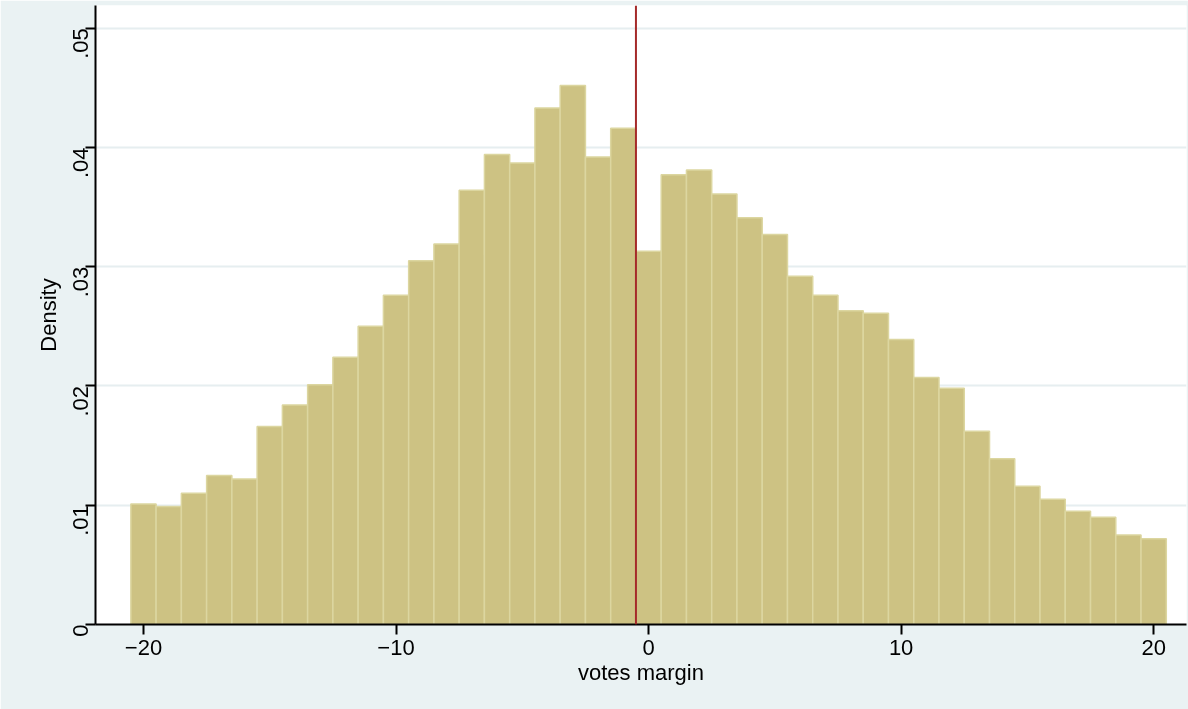  What do you see at coordinates (901, 647) in the screenshot?
I see `x-tick-label: 10` at bounding box center [901, 647].